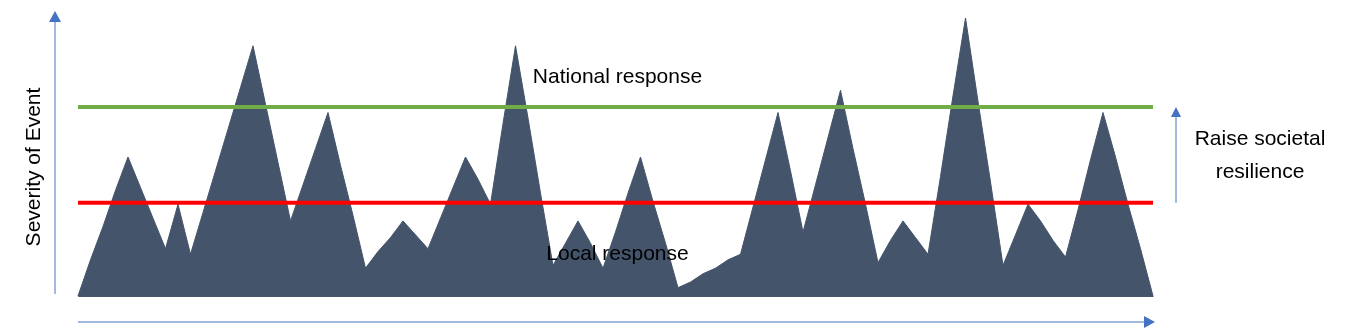 The height and width of the screenshot is (336, 1370). What do you see at coordinates (1260, 154) in the screenshot?
I see `text: Raise societal resilience` at bounding box center [1260, 154].